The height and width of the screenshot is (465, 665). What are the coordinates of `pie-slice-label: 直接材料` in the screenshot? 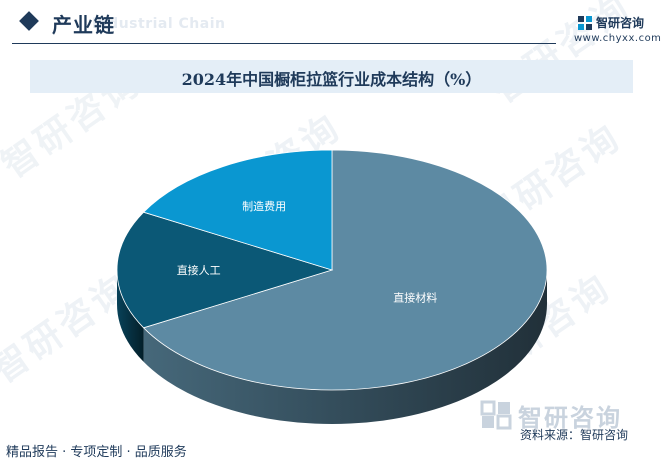 It's located at (415, 297).